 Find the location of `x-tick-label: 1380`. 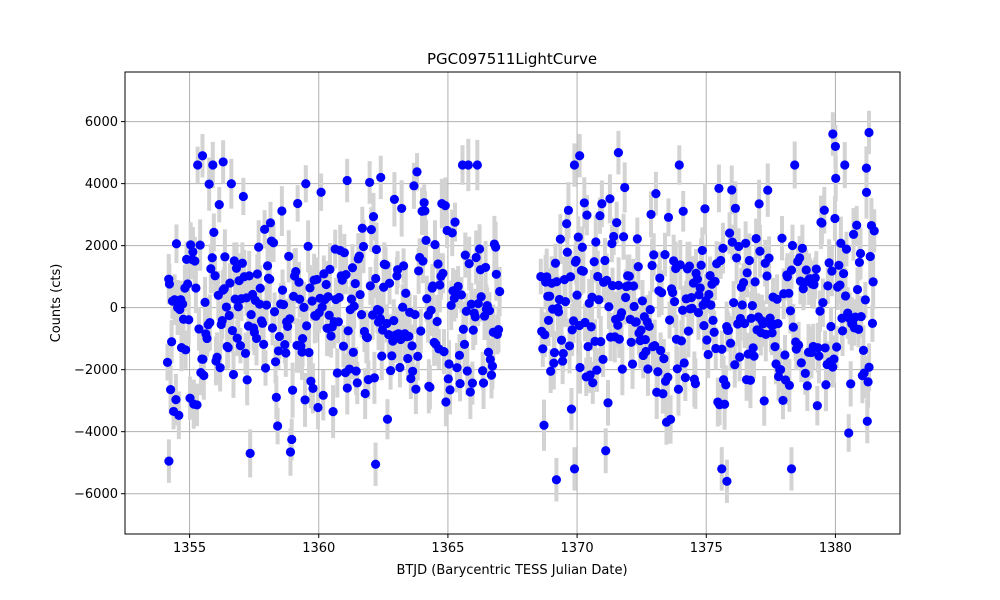

x-tick-label: 1380 is located at coordinates (835, 548).